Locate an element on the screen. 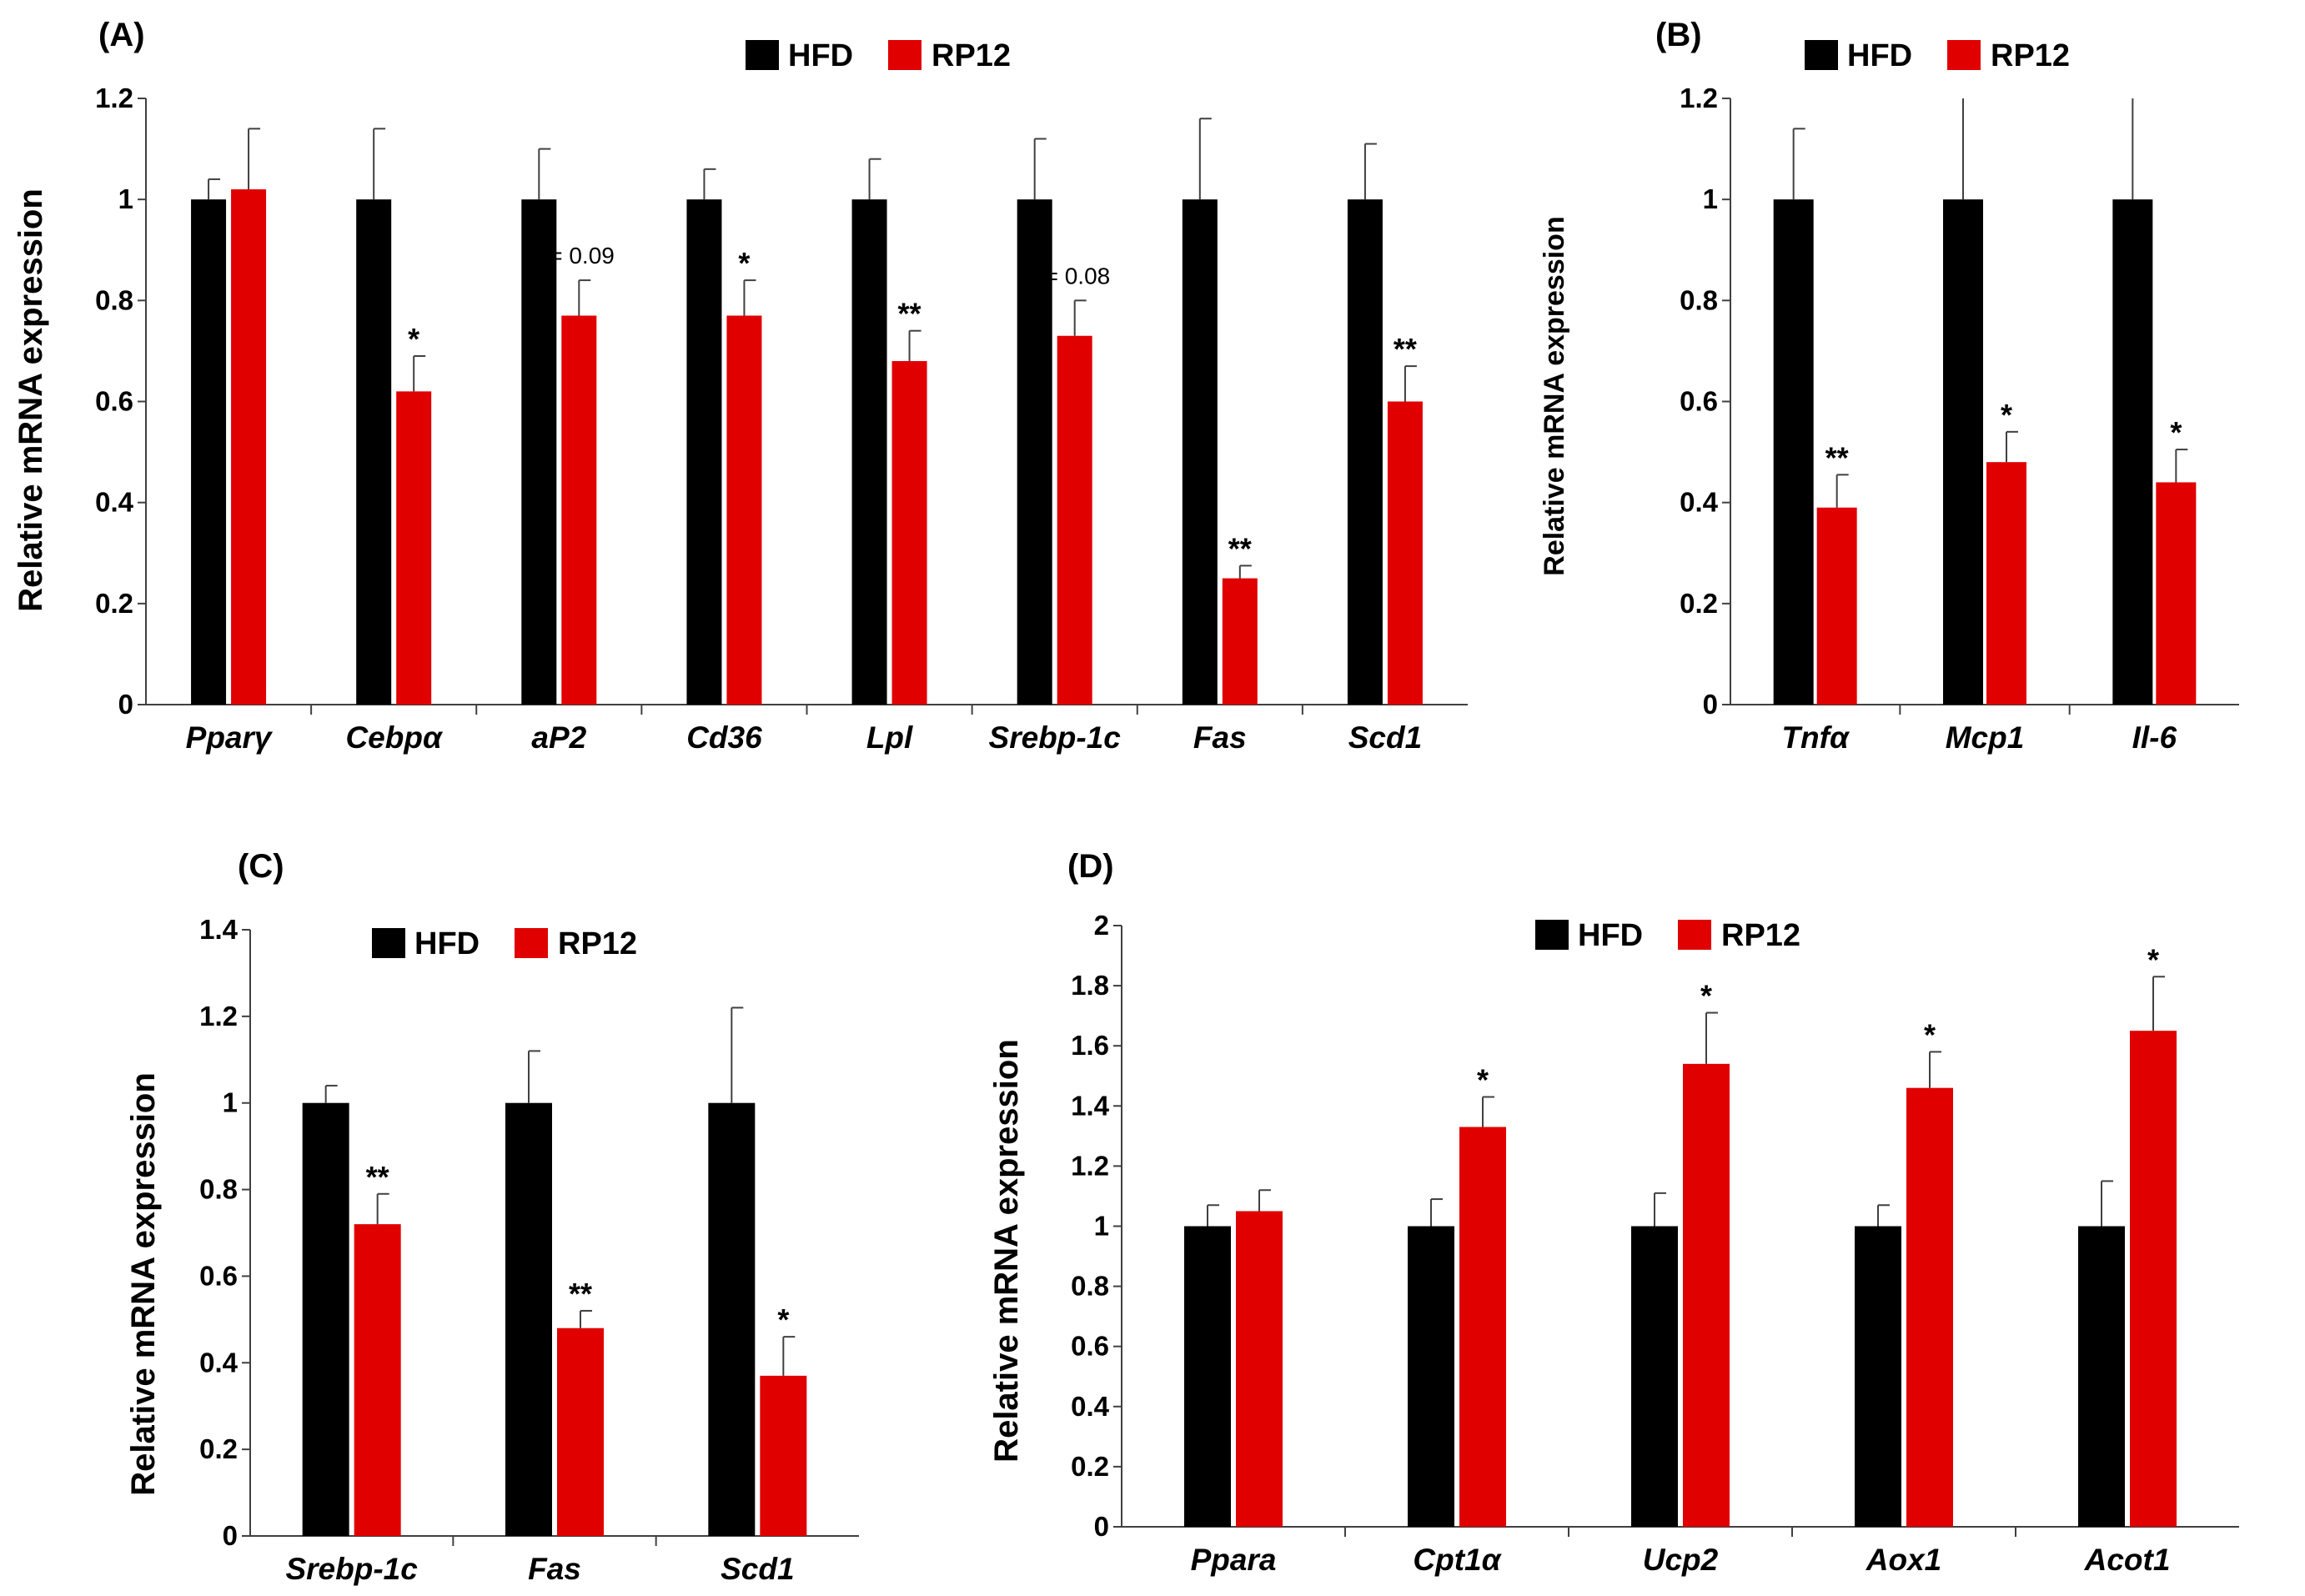 This screenshot has width=2305, height=1596. category-label: Aox1 is located at coordinates (1903, 1560).